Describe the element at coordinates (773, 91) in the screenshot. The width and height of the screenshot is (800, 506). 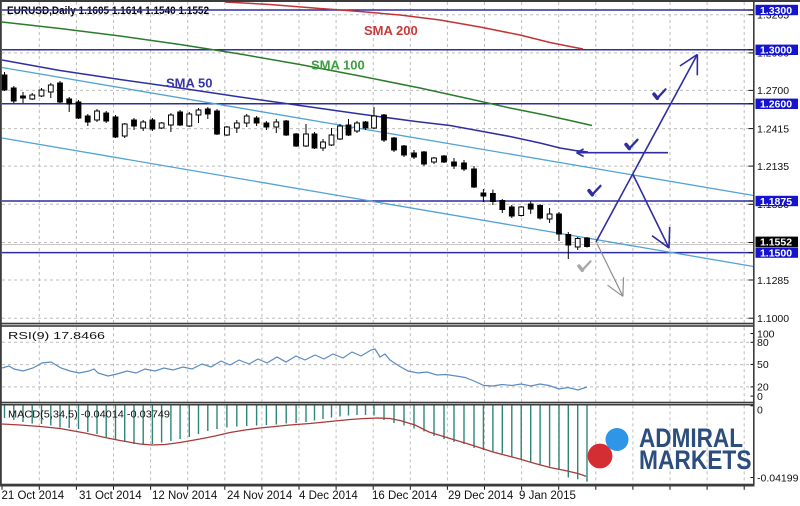
I see `svg-text: 1.2700` at that location.